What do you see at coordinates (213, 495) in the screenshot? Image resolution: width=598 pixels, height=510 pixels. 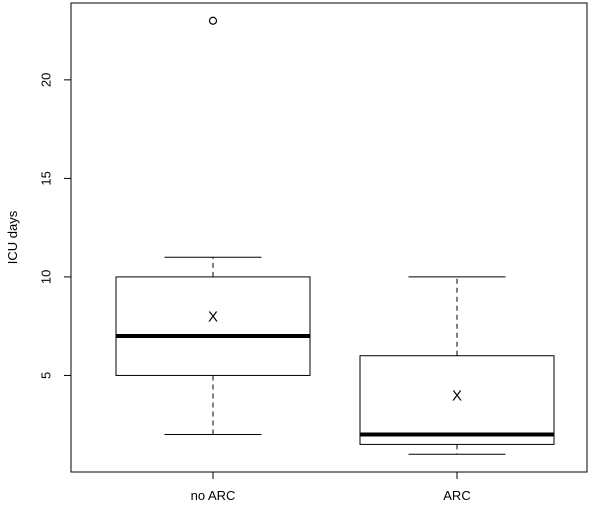 I see `x-category-label: no ARC` at bounding box center [213, 495].